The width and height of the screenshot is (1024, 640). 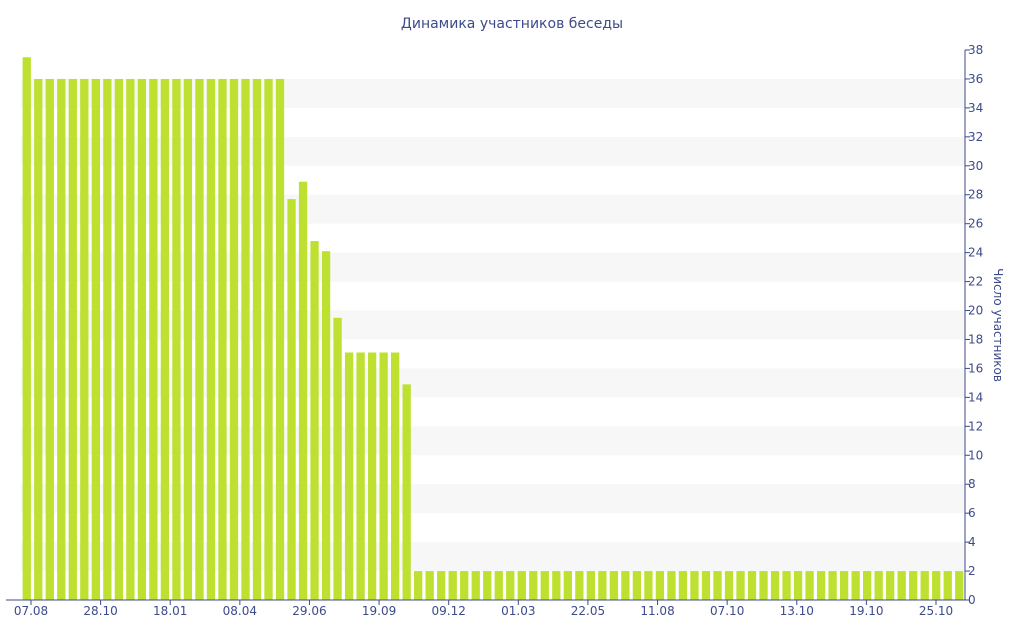 What do you see at coordinates (972, 542) in the screenshot?
I see `y-tick-label: 4` at bounding box center [972, 542].